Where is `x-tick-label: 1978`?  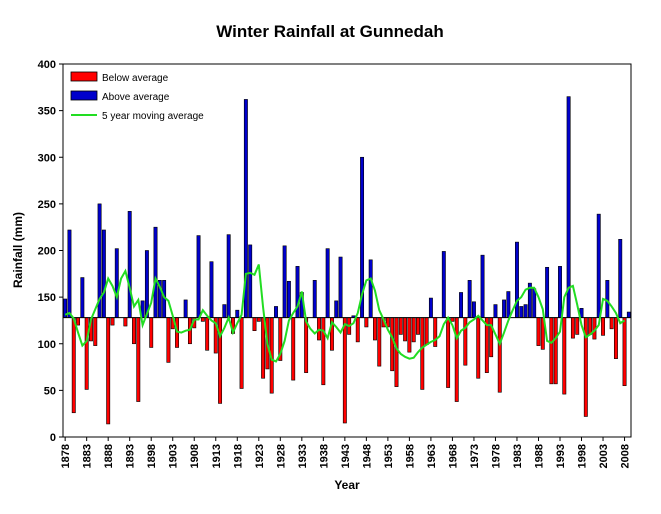
x-tick-label: 1978 is located at coordinates (496, 456).